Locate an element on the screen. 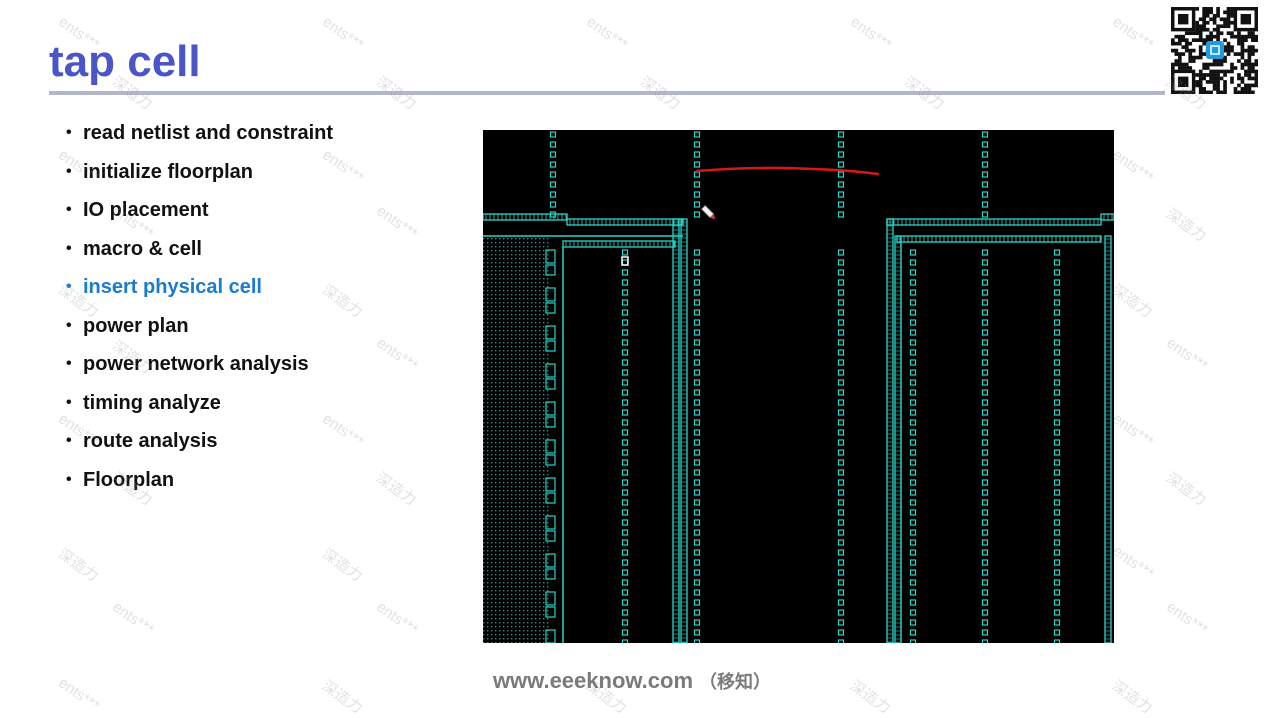 Image resolution: width=1264 pixels, height=718 pixels. bullet-item: • IO placement is located at coordinates (199, 212).